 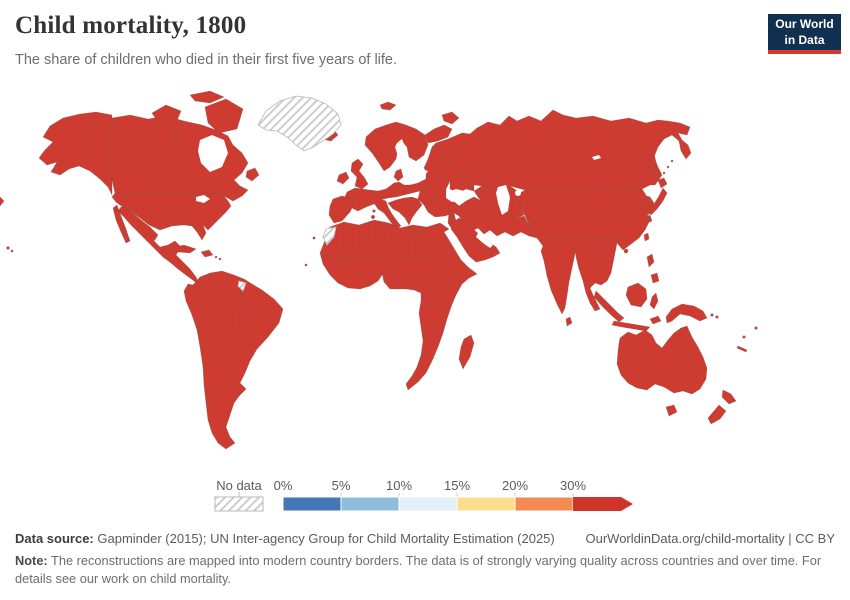 What do you see at coordinates (742, 349) in the screenshot?
I see `island-new-caledonia` at bounding box center [742, 349].